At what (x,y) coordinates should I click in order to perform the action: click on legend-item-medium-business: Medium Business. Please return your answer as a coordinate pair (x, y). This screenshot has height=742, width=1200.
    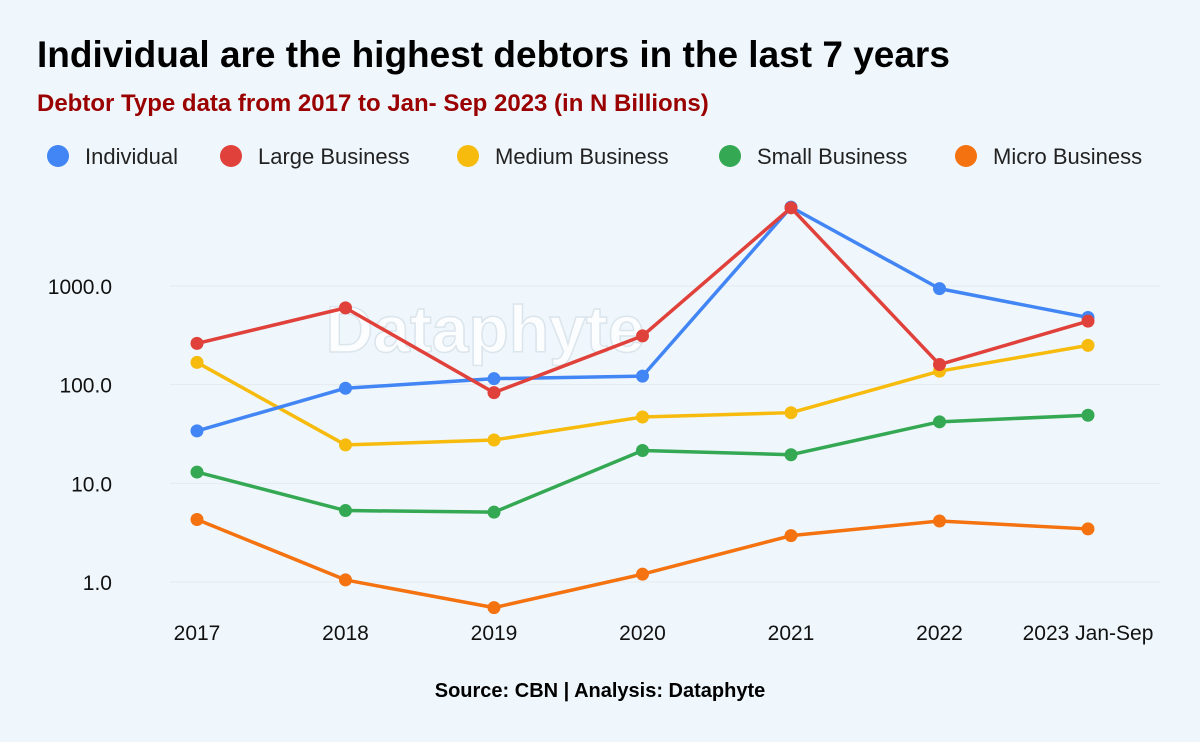
    Looking at the image, I should click on (563, 156).